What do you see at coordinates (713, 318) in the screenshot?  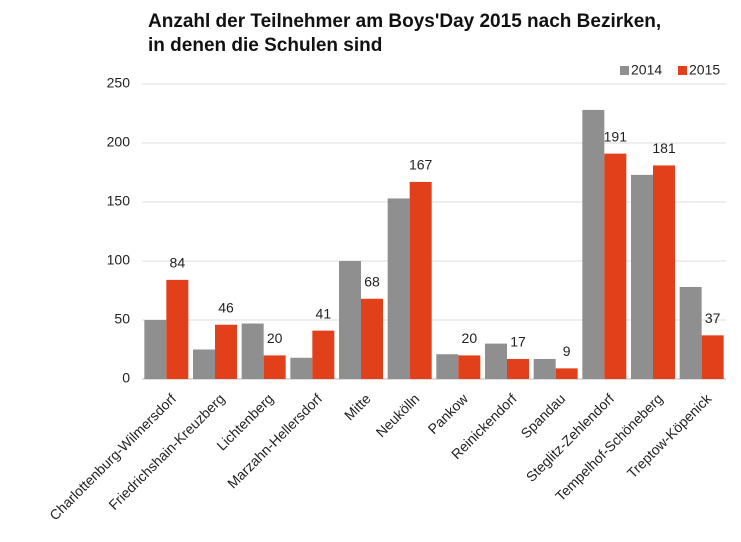 I see `data-label: 37` at bounding box center [713, 318].